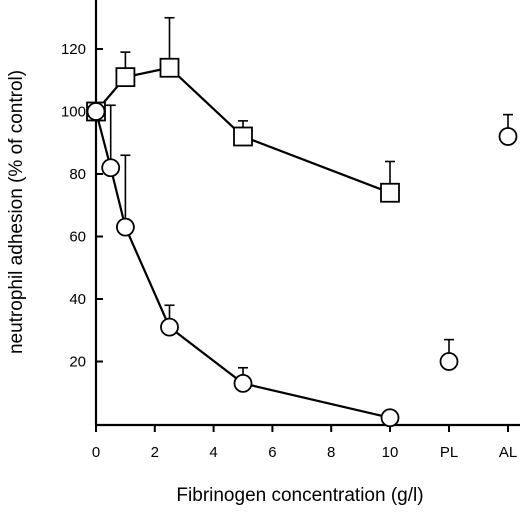 The height and width of the screenshot is (522, 520). What do you see at coordinates (73, 112) in the screenshot?
I see `y-tick-label: 100` at bounding box center [73, 112].